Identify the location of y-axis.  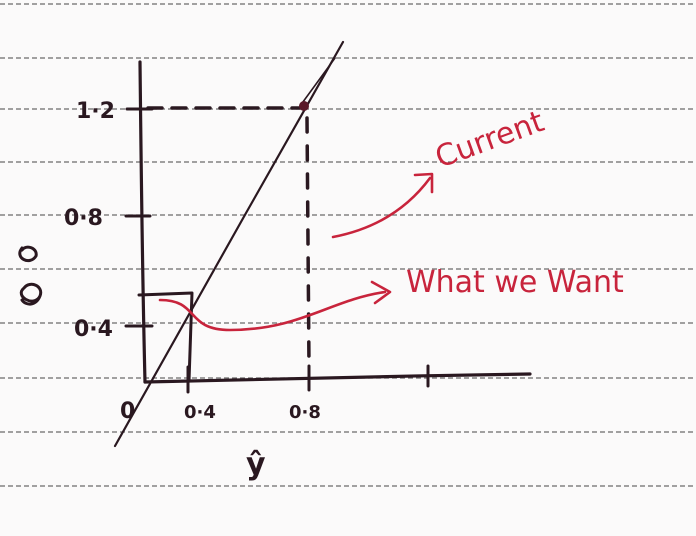
(142, 222).